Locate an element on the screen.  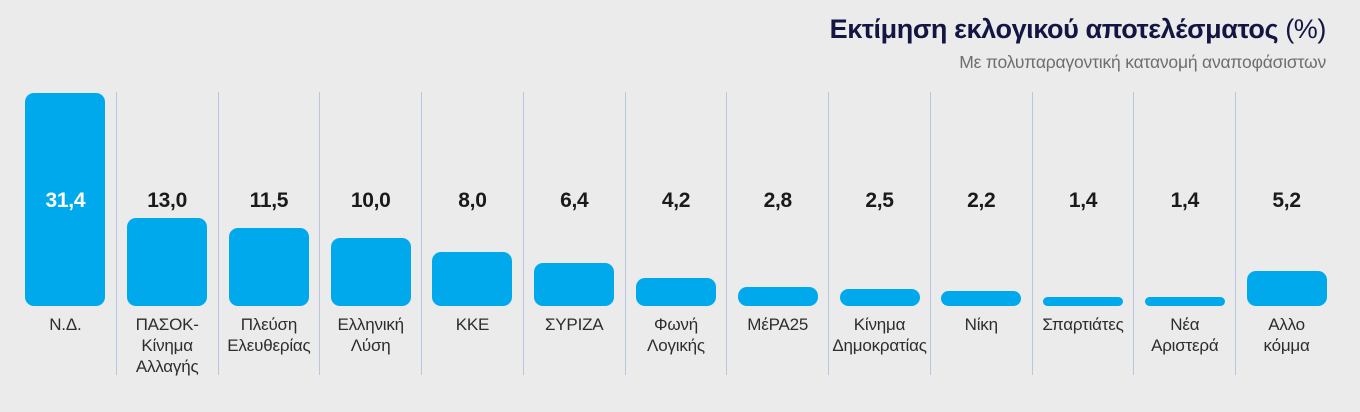
category-label: ΣΥΡΙΖΑ is located at coordinates (574, 324).